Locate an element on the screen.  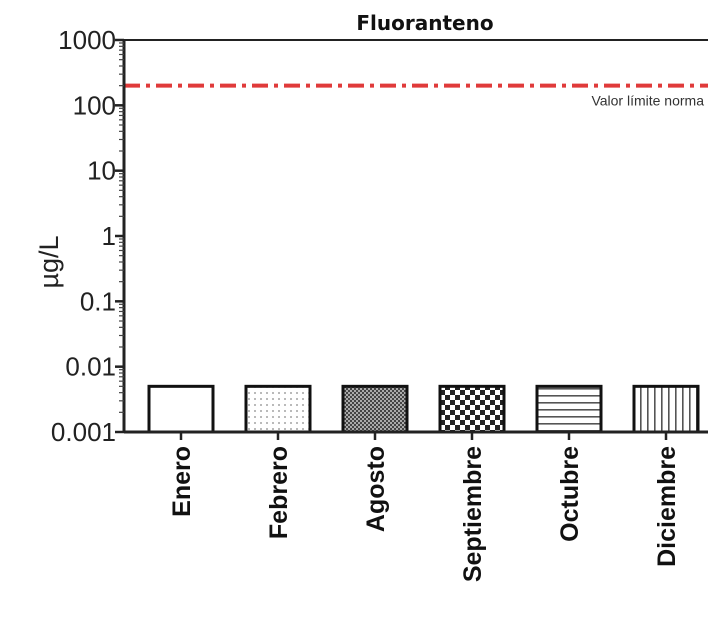
y-axis-label: µg/L is located at coordinates (49, 261).